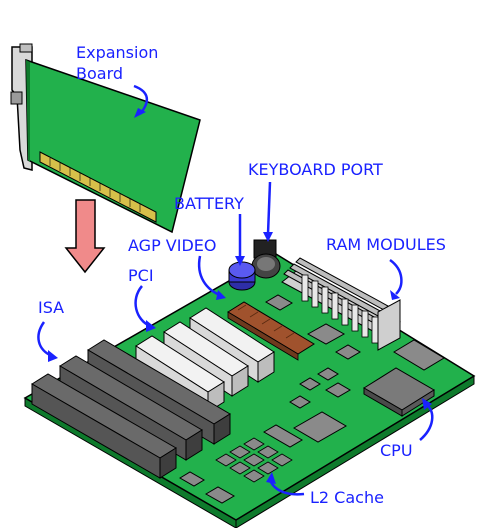 This screenshot has height=528, width=493. Describe the element at coordinates (271, 331) in the screenshot. I see `agp-video-slot` at that location.